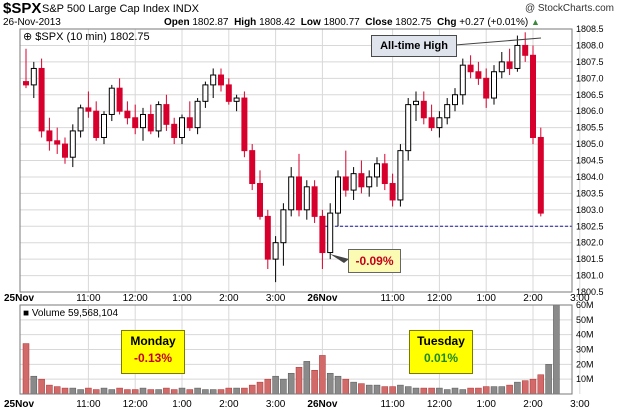 Image resolution: width=620 pixels, height=417 pixels. Describe the element at coordinates (590, 128) in the screenshot. I see `price-tick-label: 1805.5` at that location.